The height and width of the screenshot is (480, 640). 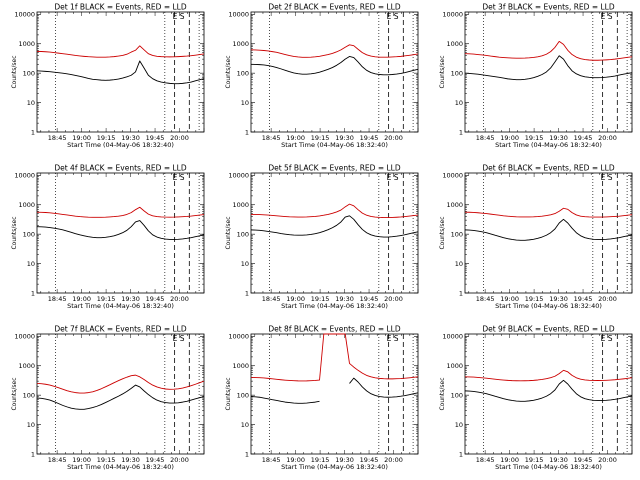 What do you see at coordinates (442, 393) in the screenshot?
I see `panel-9-ylabel: Counts/sec` at bounding box center [442, 393].